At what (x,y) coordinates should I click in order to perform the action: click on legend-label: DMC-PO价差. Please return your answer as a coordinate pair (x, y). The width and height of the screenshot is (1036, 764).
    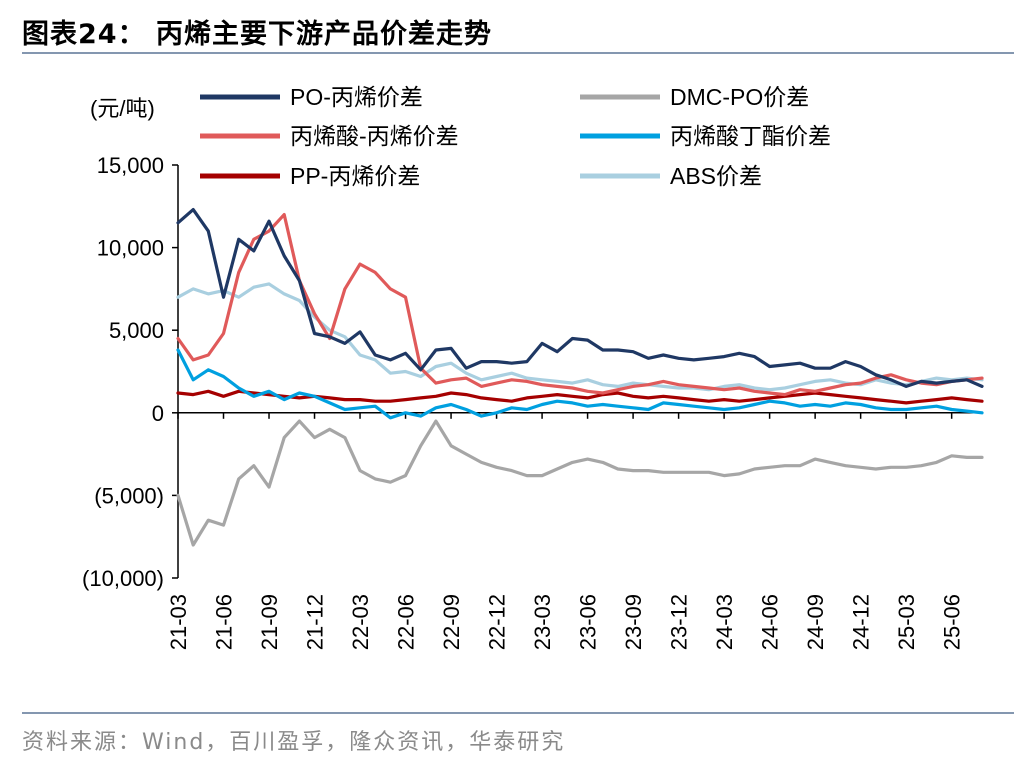
    Looking at the image, I should click on (739, 97).